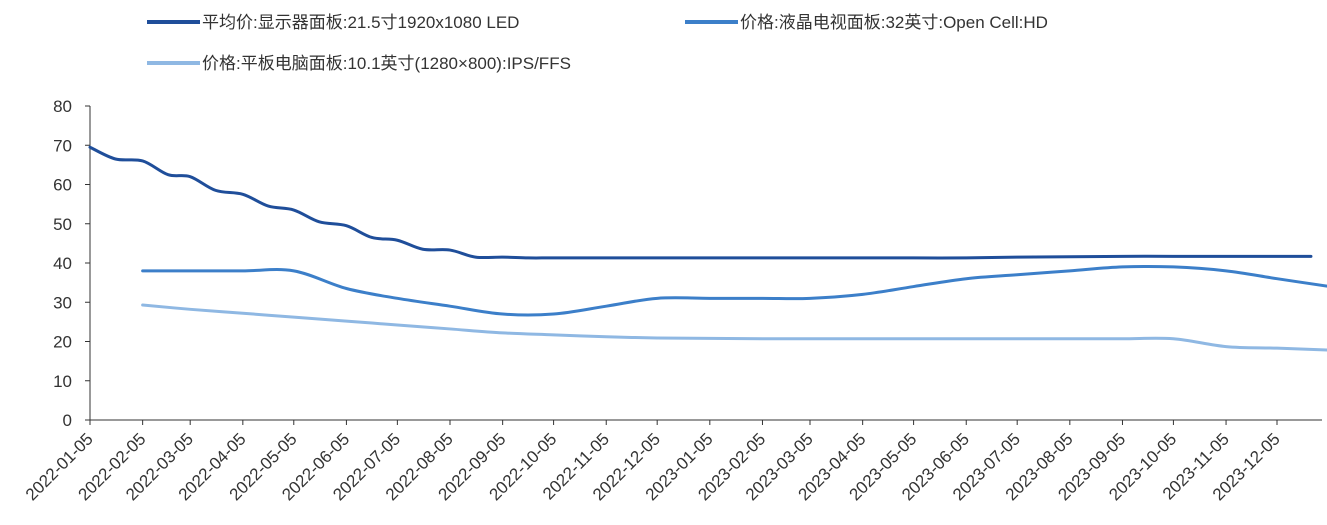 The height and width of the screenshot is (525, 1327). Describe the element at coordinates (386, 63) in the screenshot. I see `legend-label-3: 价格:平板电脑面板:10.1英寸(1280×800):IPS/FFS` at that location.